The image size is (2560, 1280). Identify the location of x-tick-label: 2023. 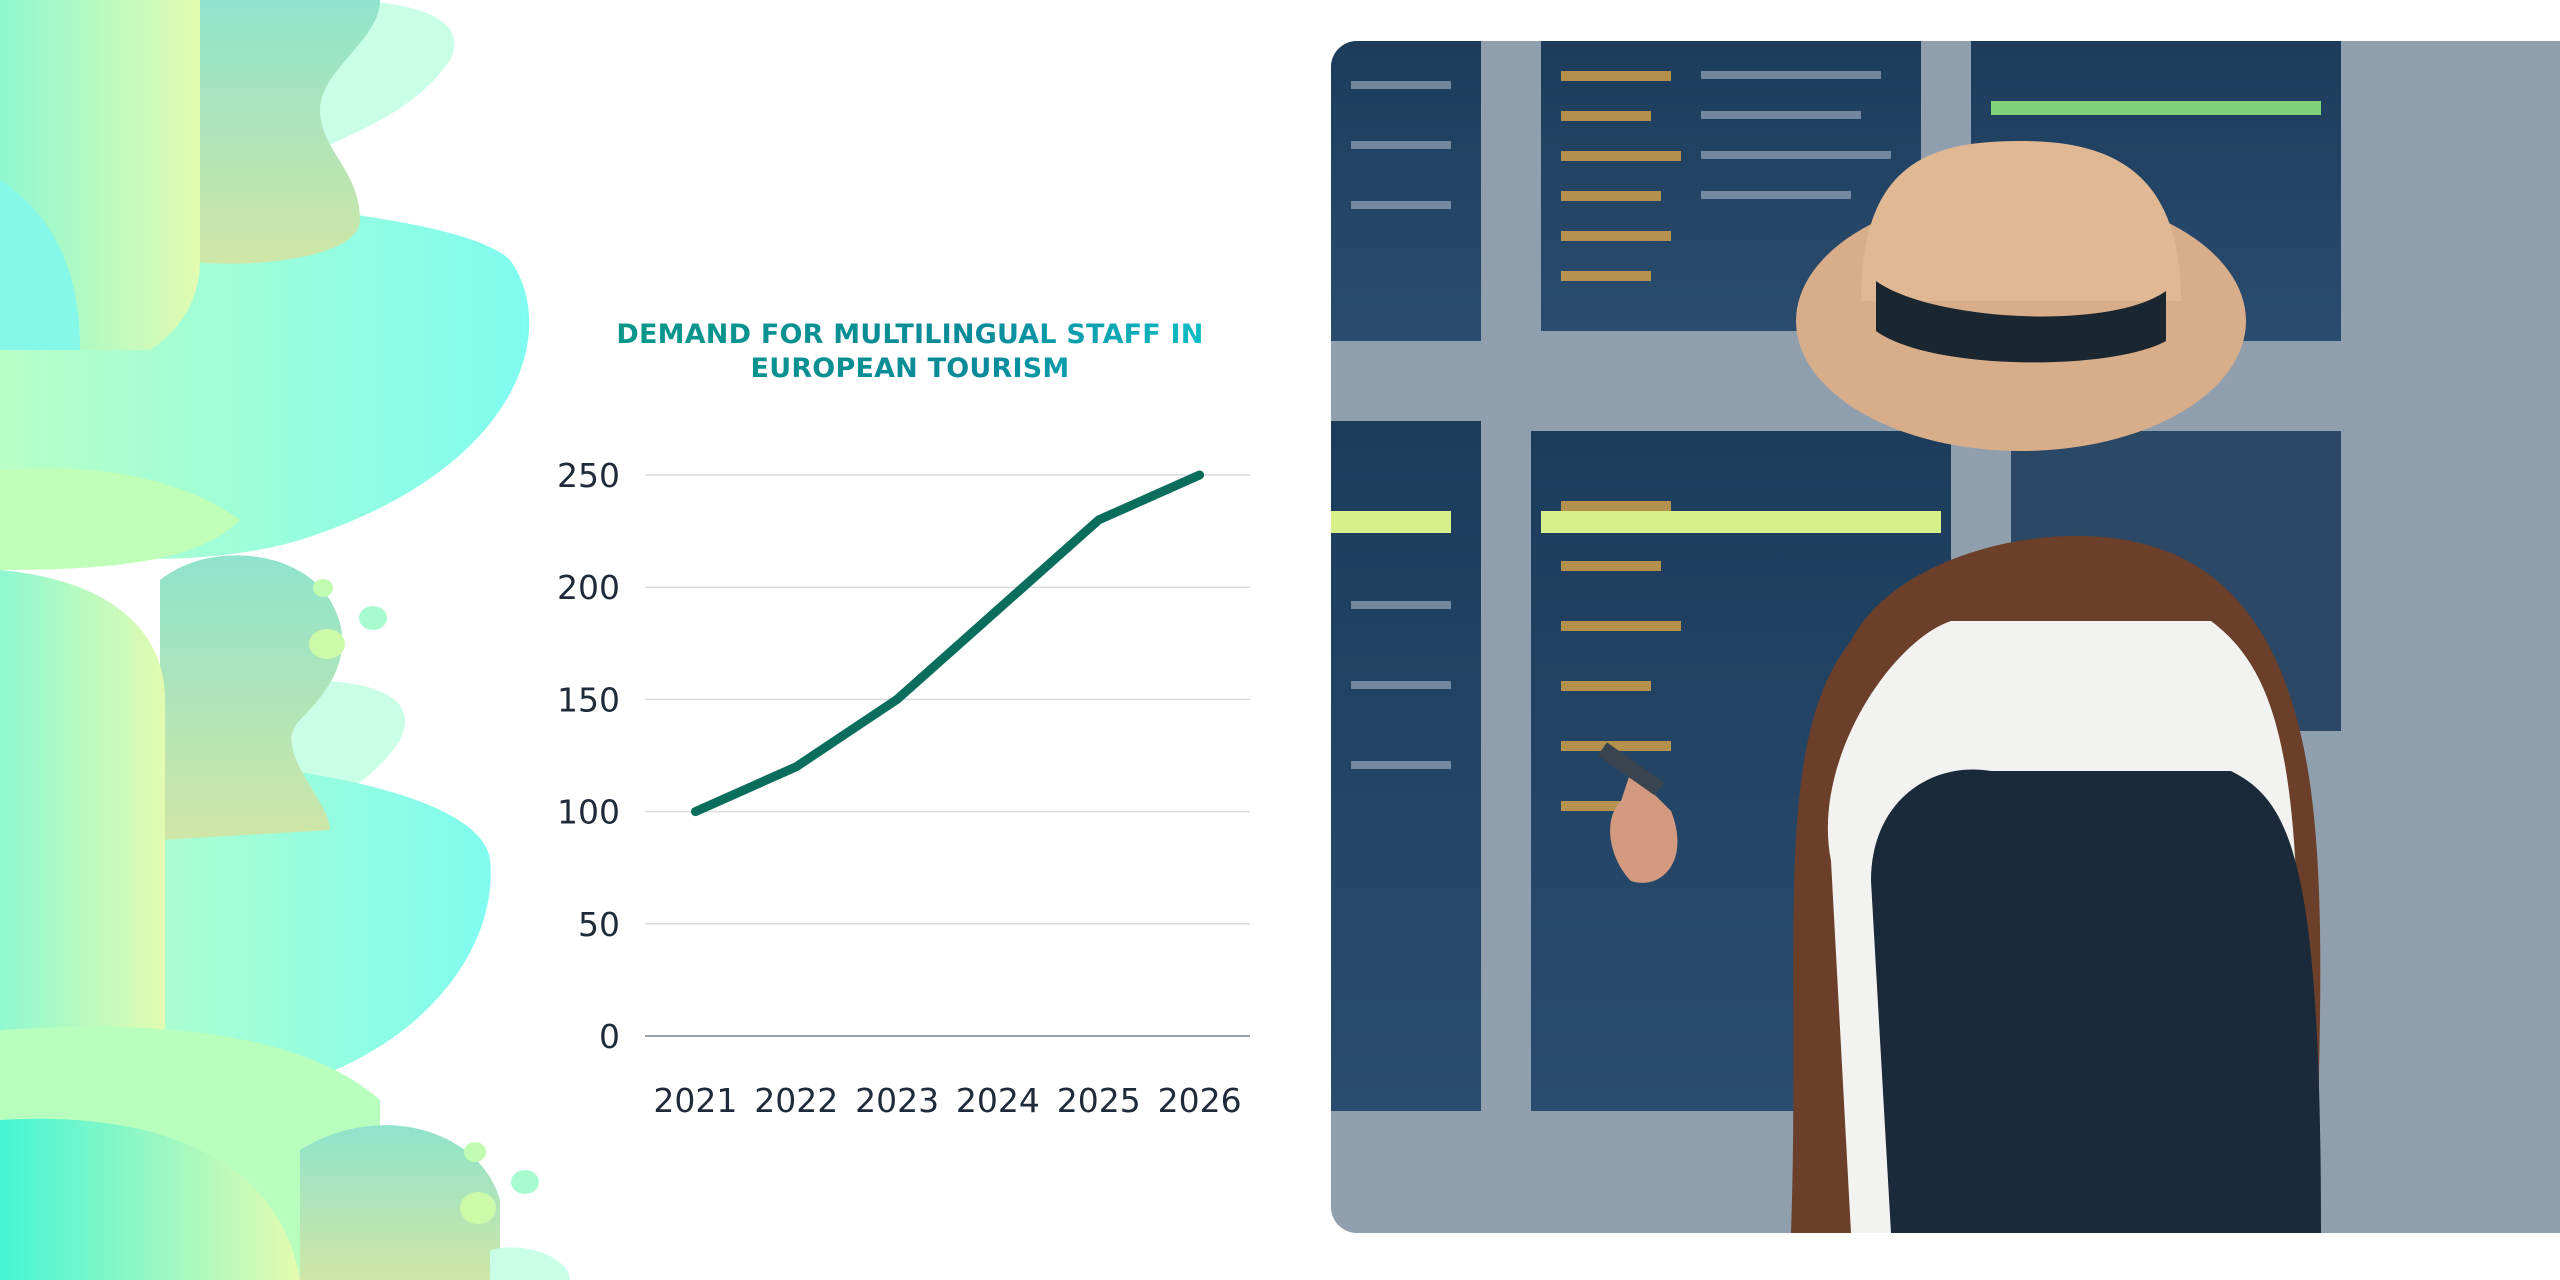
(897, 1100).